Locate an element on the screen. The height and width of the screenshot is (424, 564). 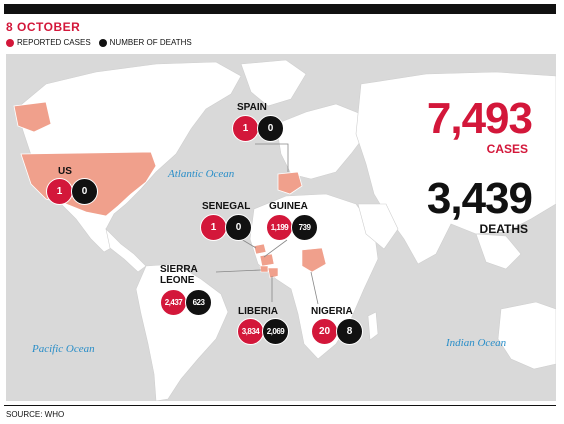
central-america-shape is located at coordinates (126, 250).